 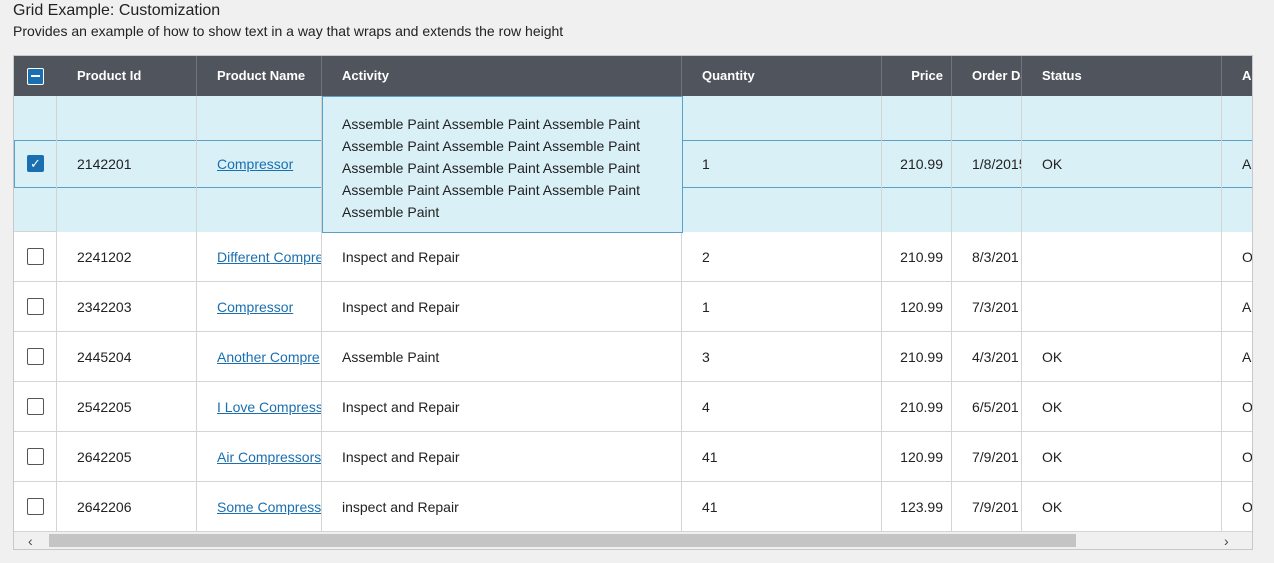 I want to click on cell: I Love Compress, so click(x=259, y=407).